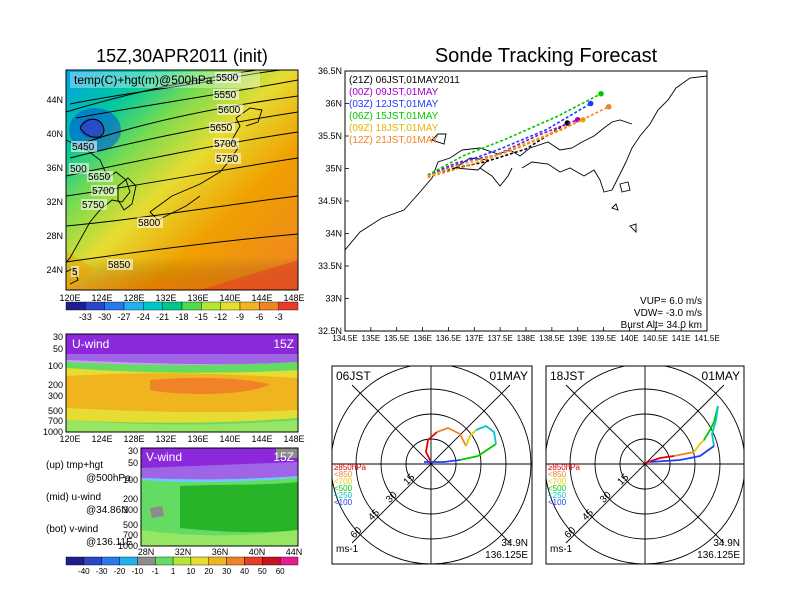  I want to click on map-x-ticks: 120E 124E 128E 132E 136E 140E 144E 148E, so click(181, 298).